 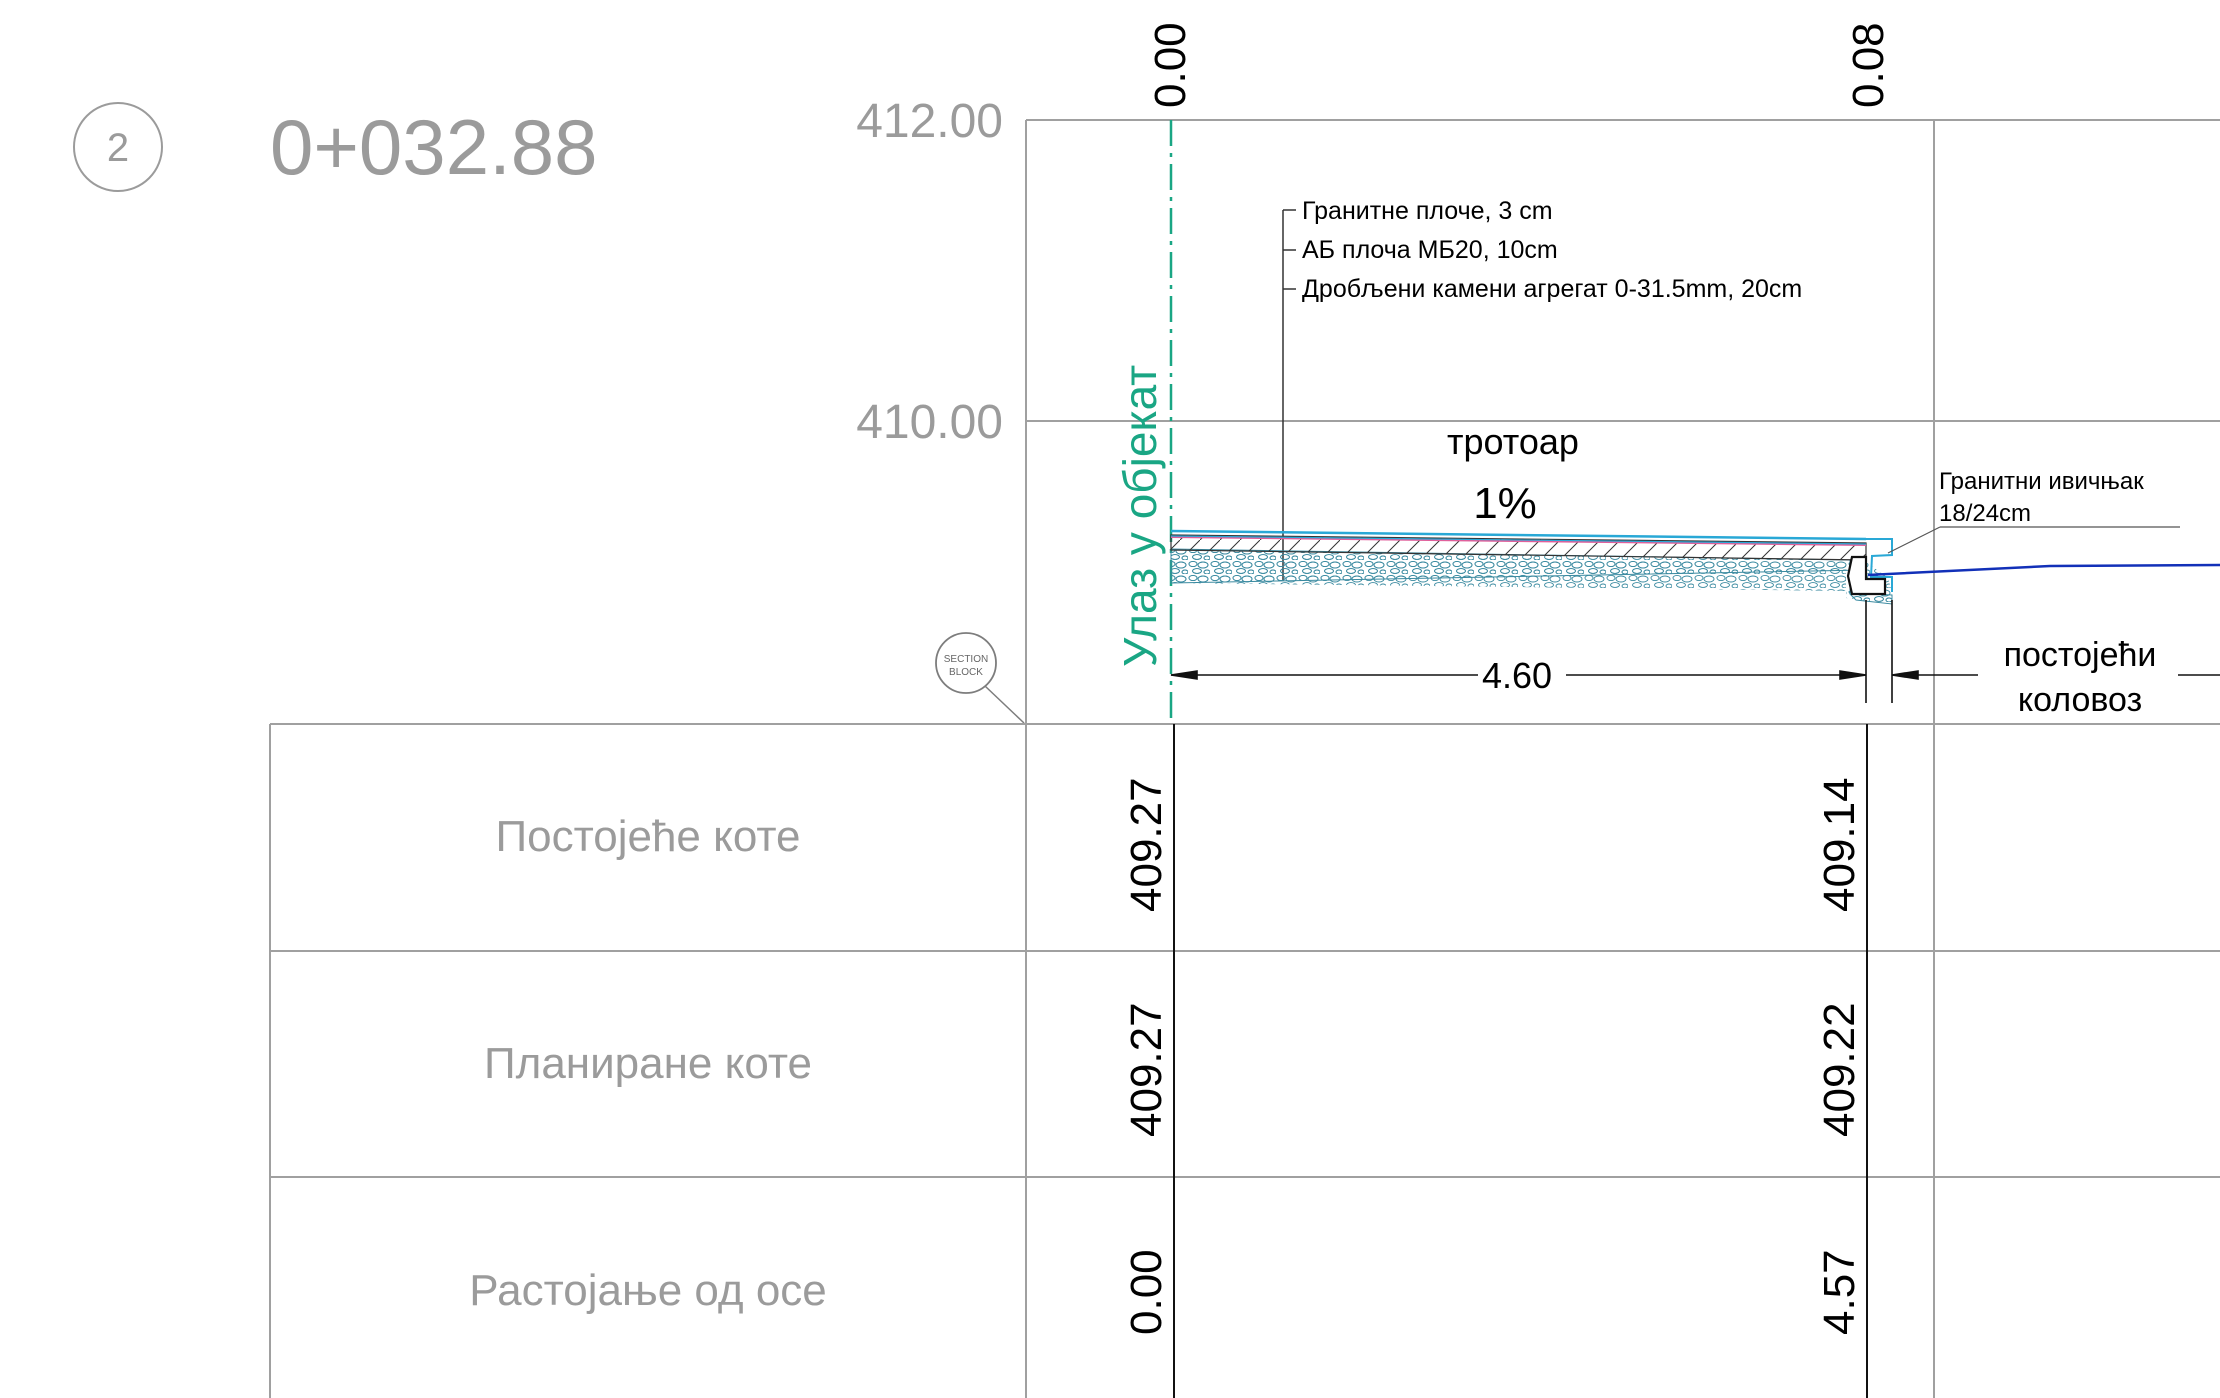 I want to click on layer-callout-leader, so click(x=1289, y=394).